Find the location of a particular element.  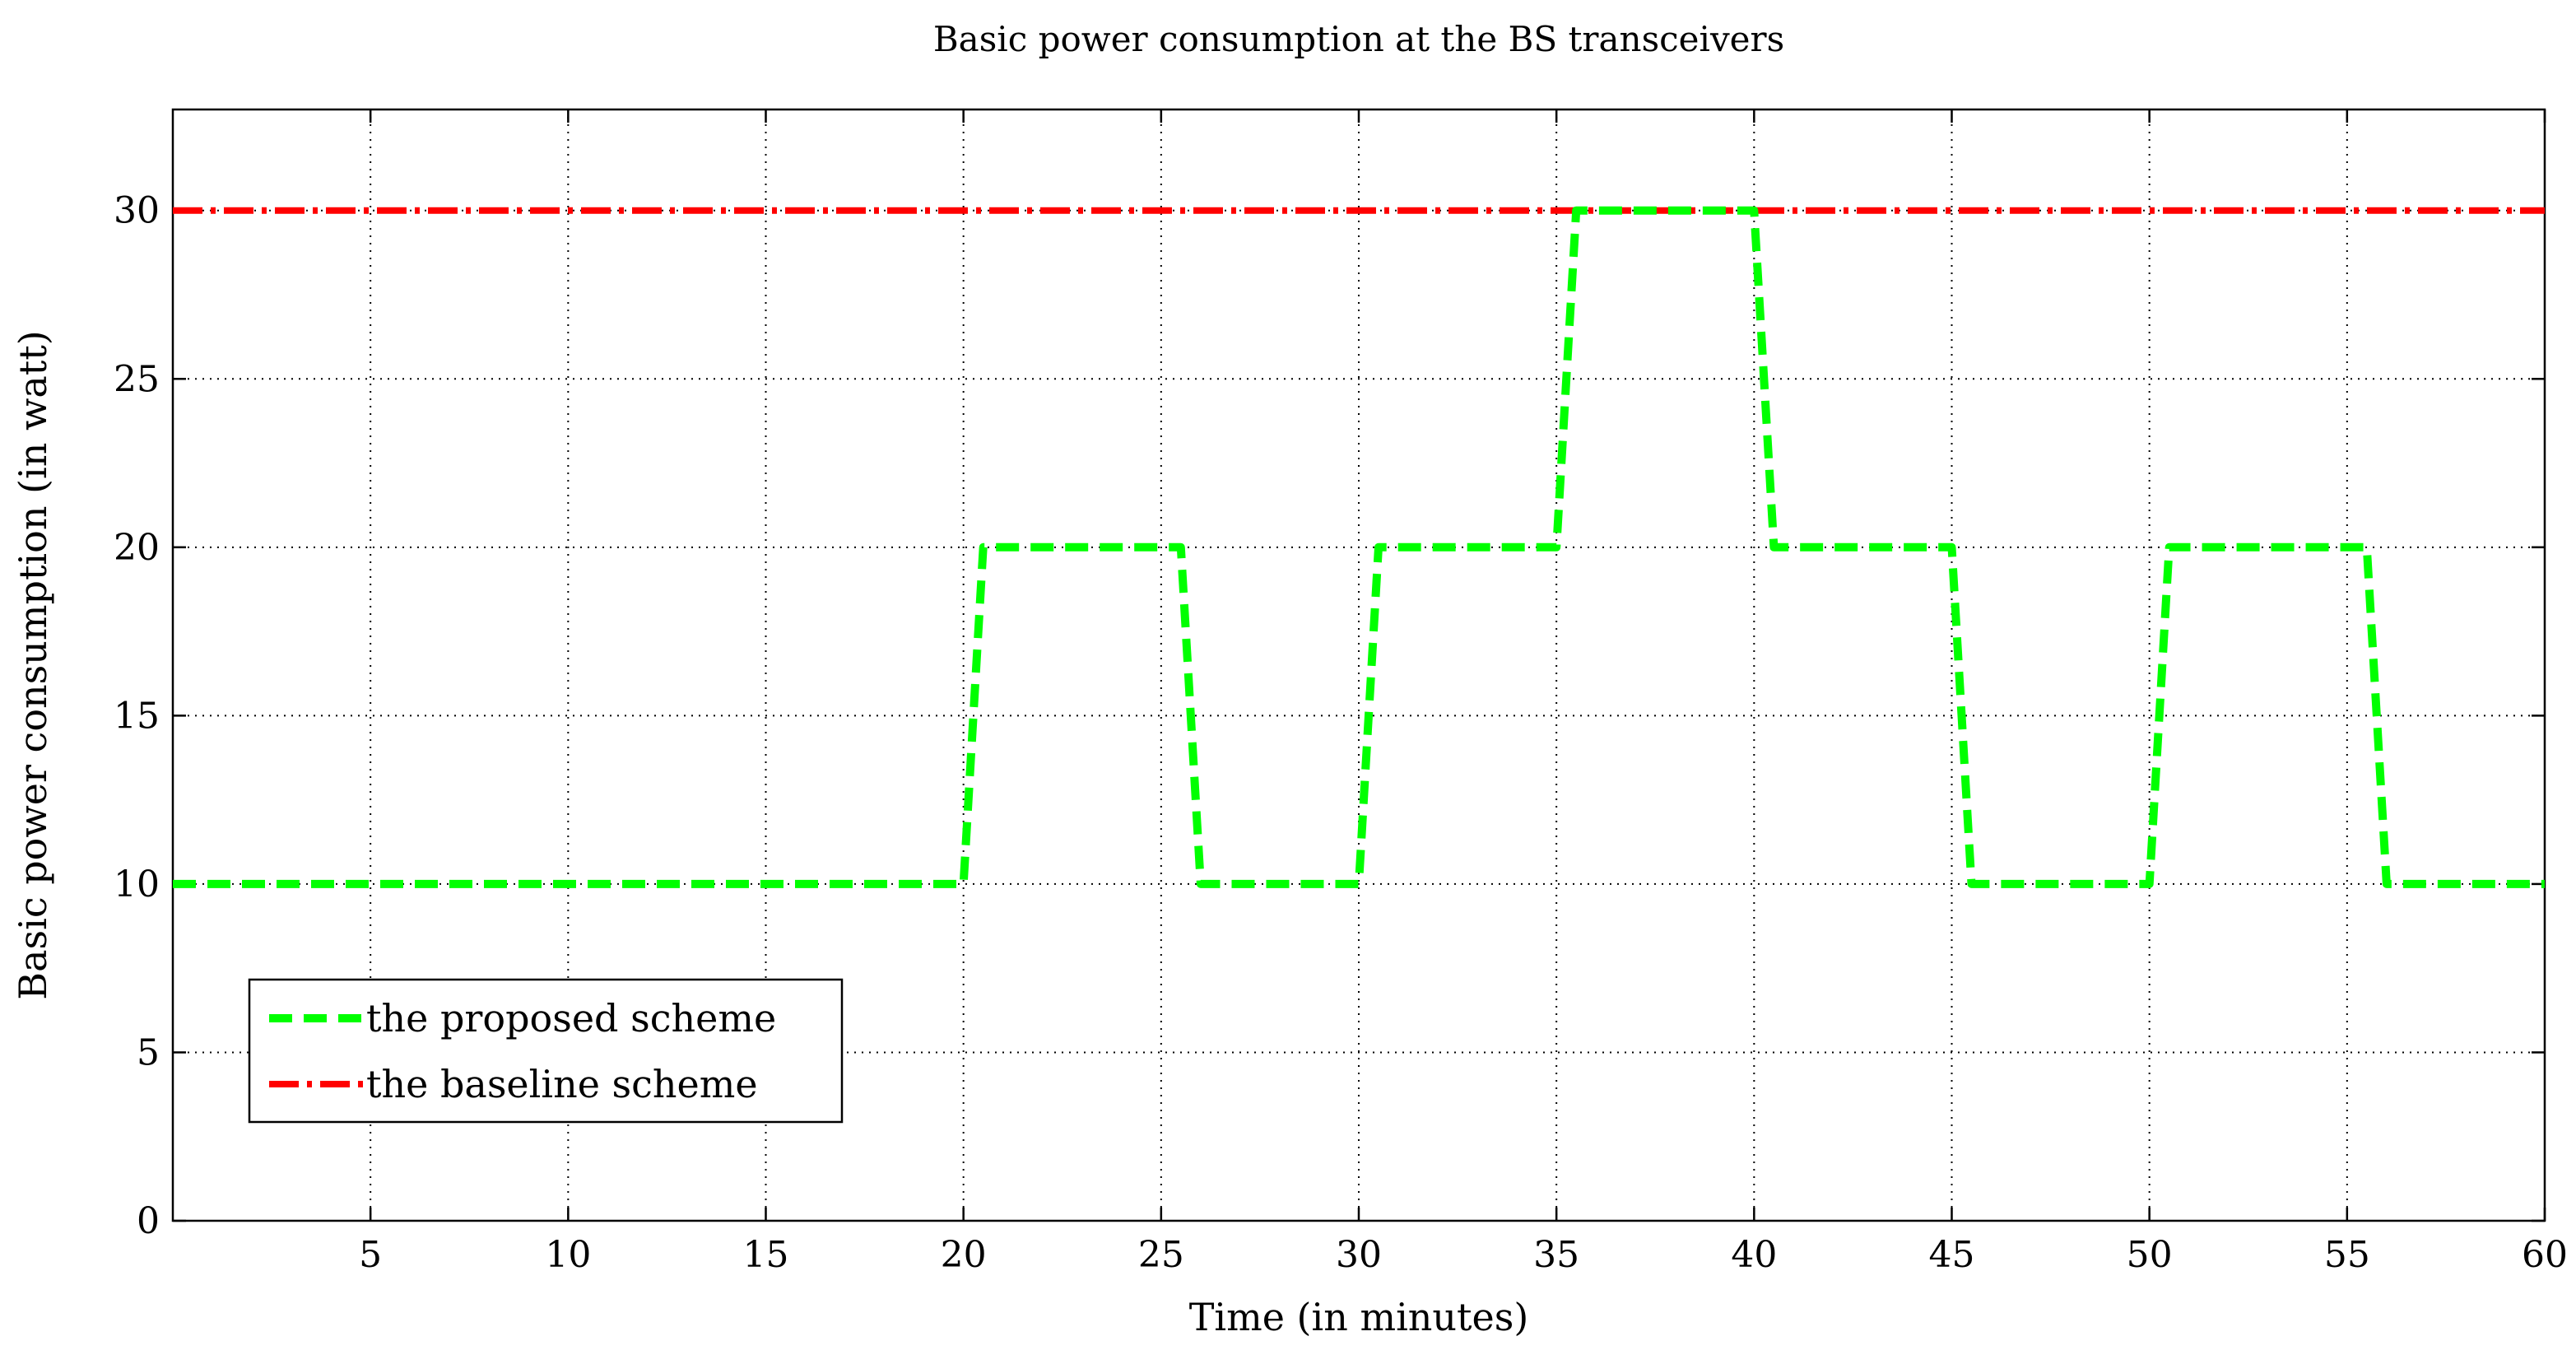

x-tick-label: 40 is located at coordinates (1754, 1255).